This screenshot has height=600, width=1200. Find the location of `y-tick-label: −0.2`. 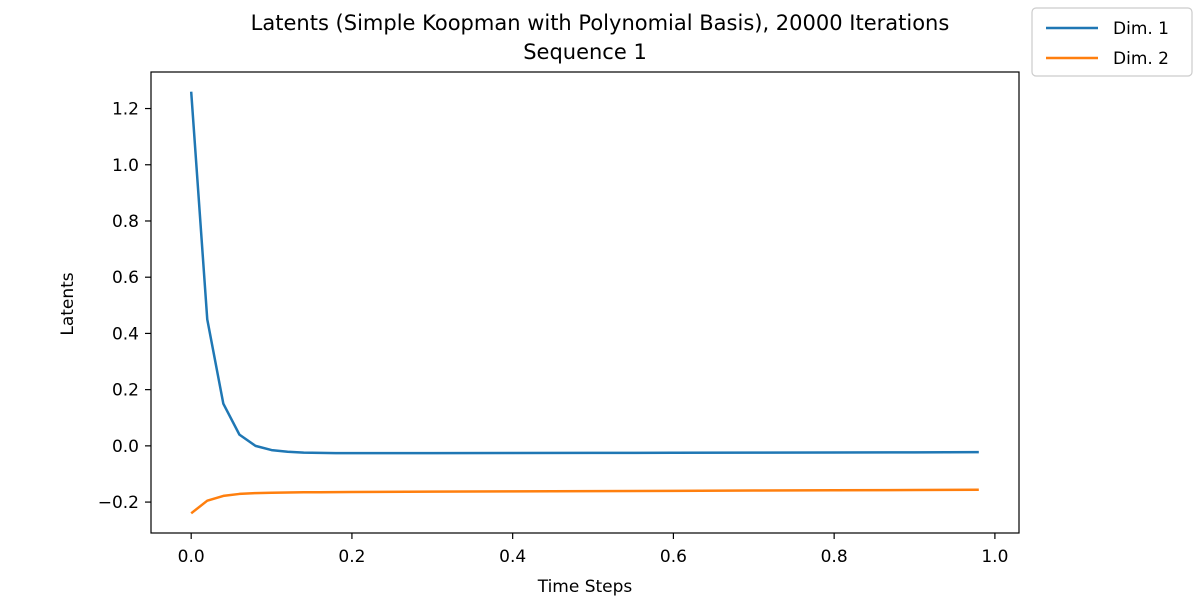

y-tick-label: −0.2 is located at coordinates (118, 503).